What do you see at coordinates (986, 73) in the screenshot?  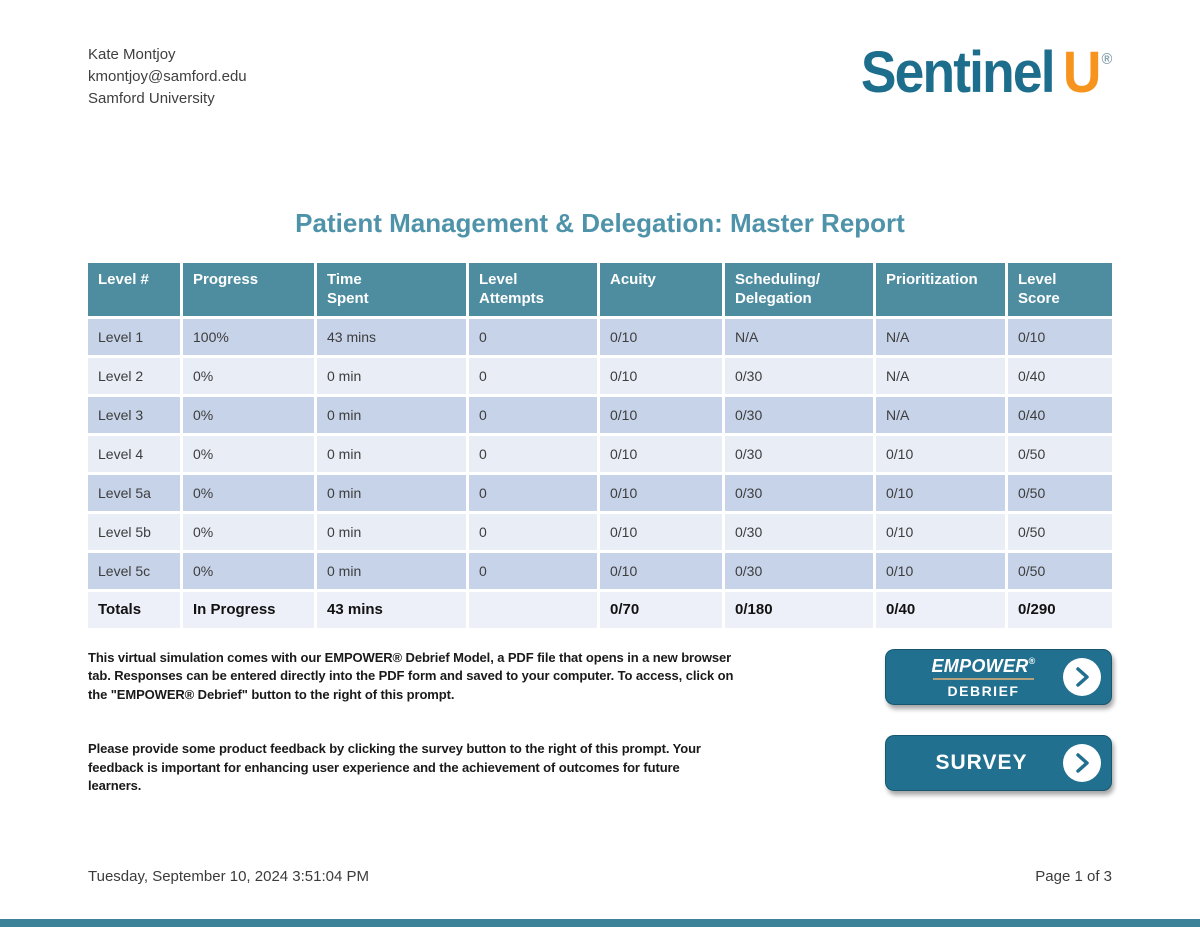 I see `sentinel-u-logo: Sentinel U ®` at bounding box center [986, 73].